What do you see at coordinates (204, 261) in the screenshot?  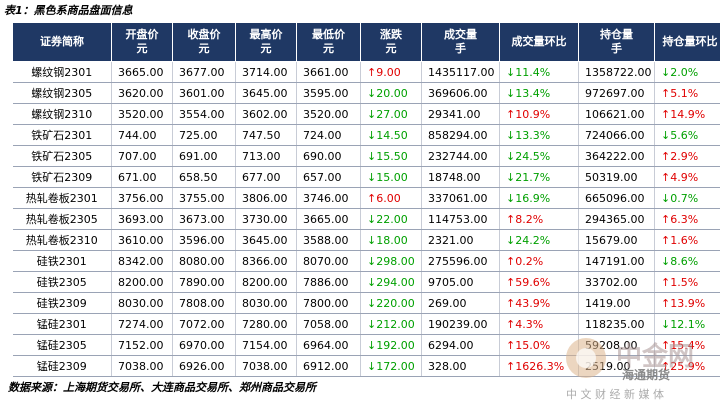 I see `table-cell: 8080.00` at bounding box center [204, 261].